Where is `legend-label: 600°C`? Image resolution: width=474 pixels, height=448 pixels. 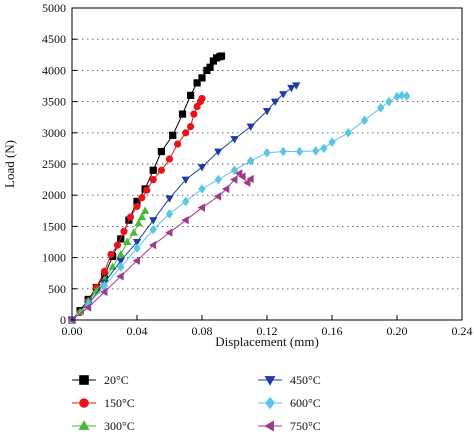 legend-label: 600°C is located at coordinates (305, 403).